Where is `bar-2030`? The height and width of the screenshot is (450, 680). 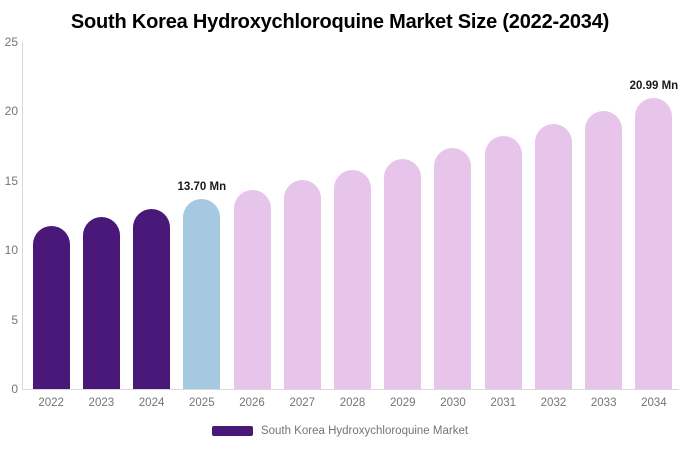 bar-2030 is located at coordinates (453, 268).